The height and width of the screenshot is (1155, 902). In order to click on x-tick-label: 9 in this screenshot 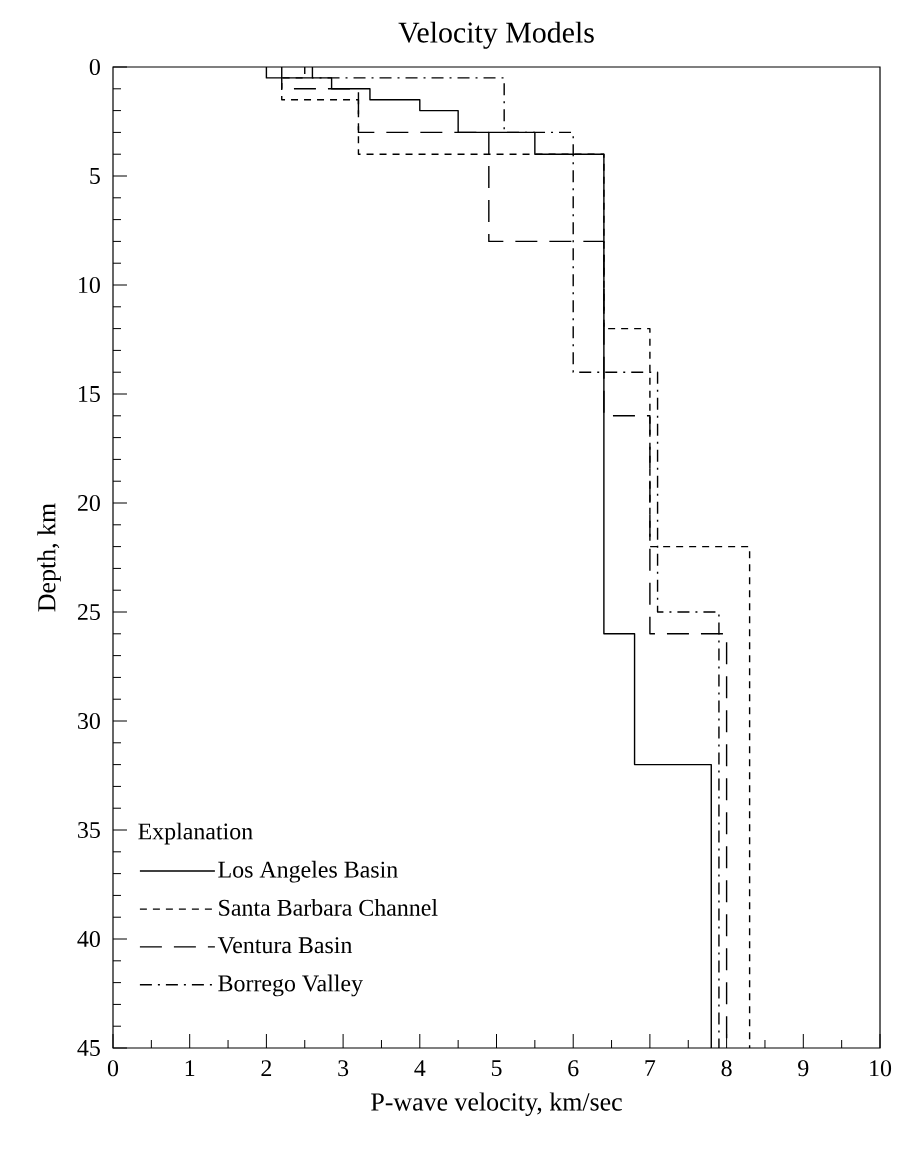, I will do `click(803, 1068)`.